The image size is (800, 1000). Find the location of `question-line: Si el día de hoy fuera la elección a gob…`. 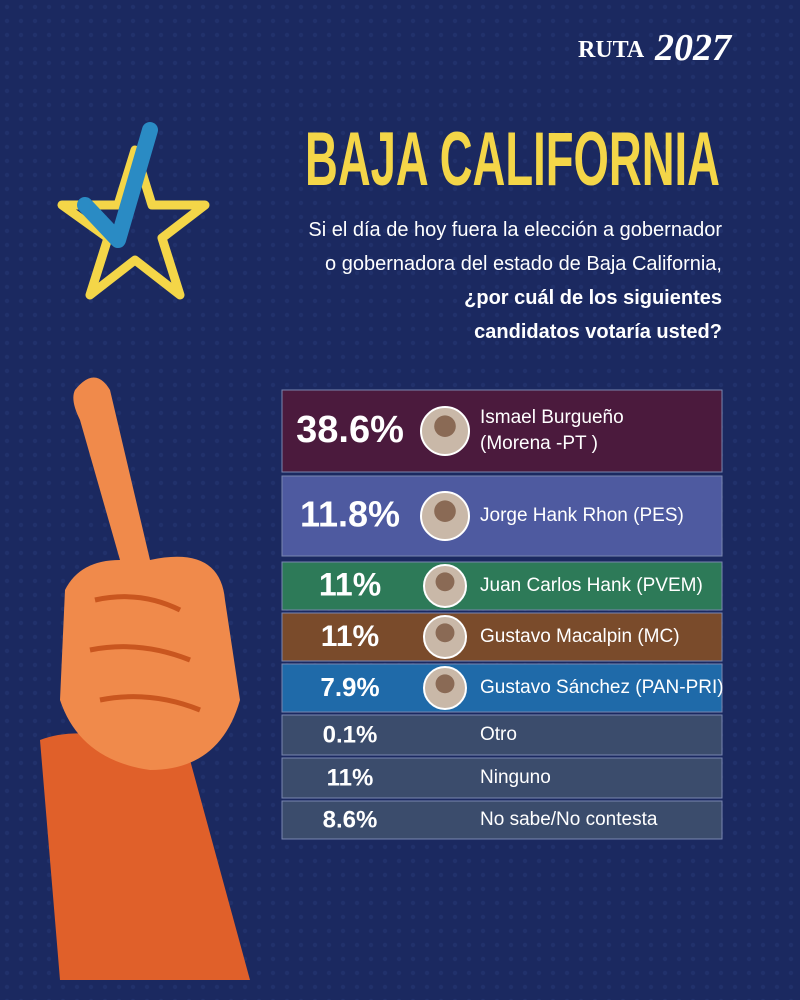

question-line: Si el día de hoy fuera la elección a gob… is located at coordinates (515, 230).